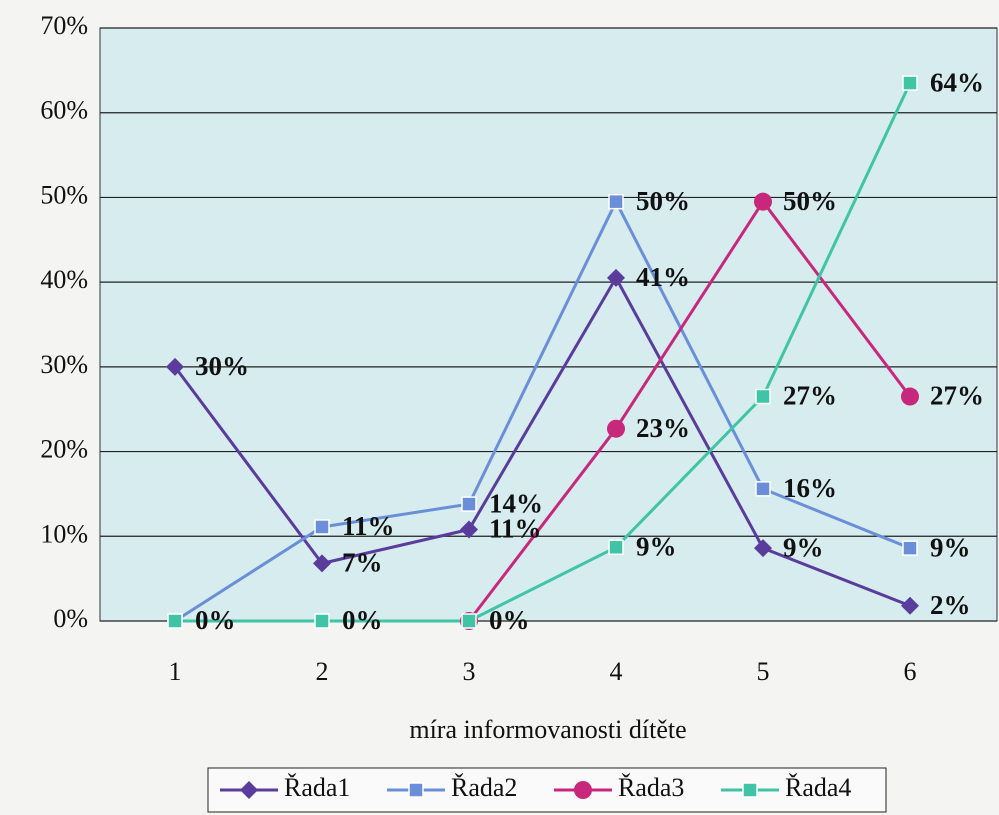 This screenshot has height=815, width=999. Describe the element at coordinates (64, 533) in the screenshot. I see `y-tick-label: 10%` at that location.